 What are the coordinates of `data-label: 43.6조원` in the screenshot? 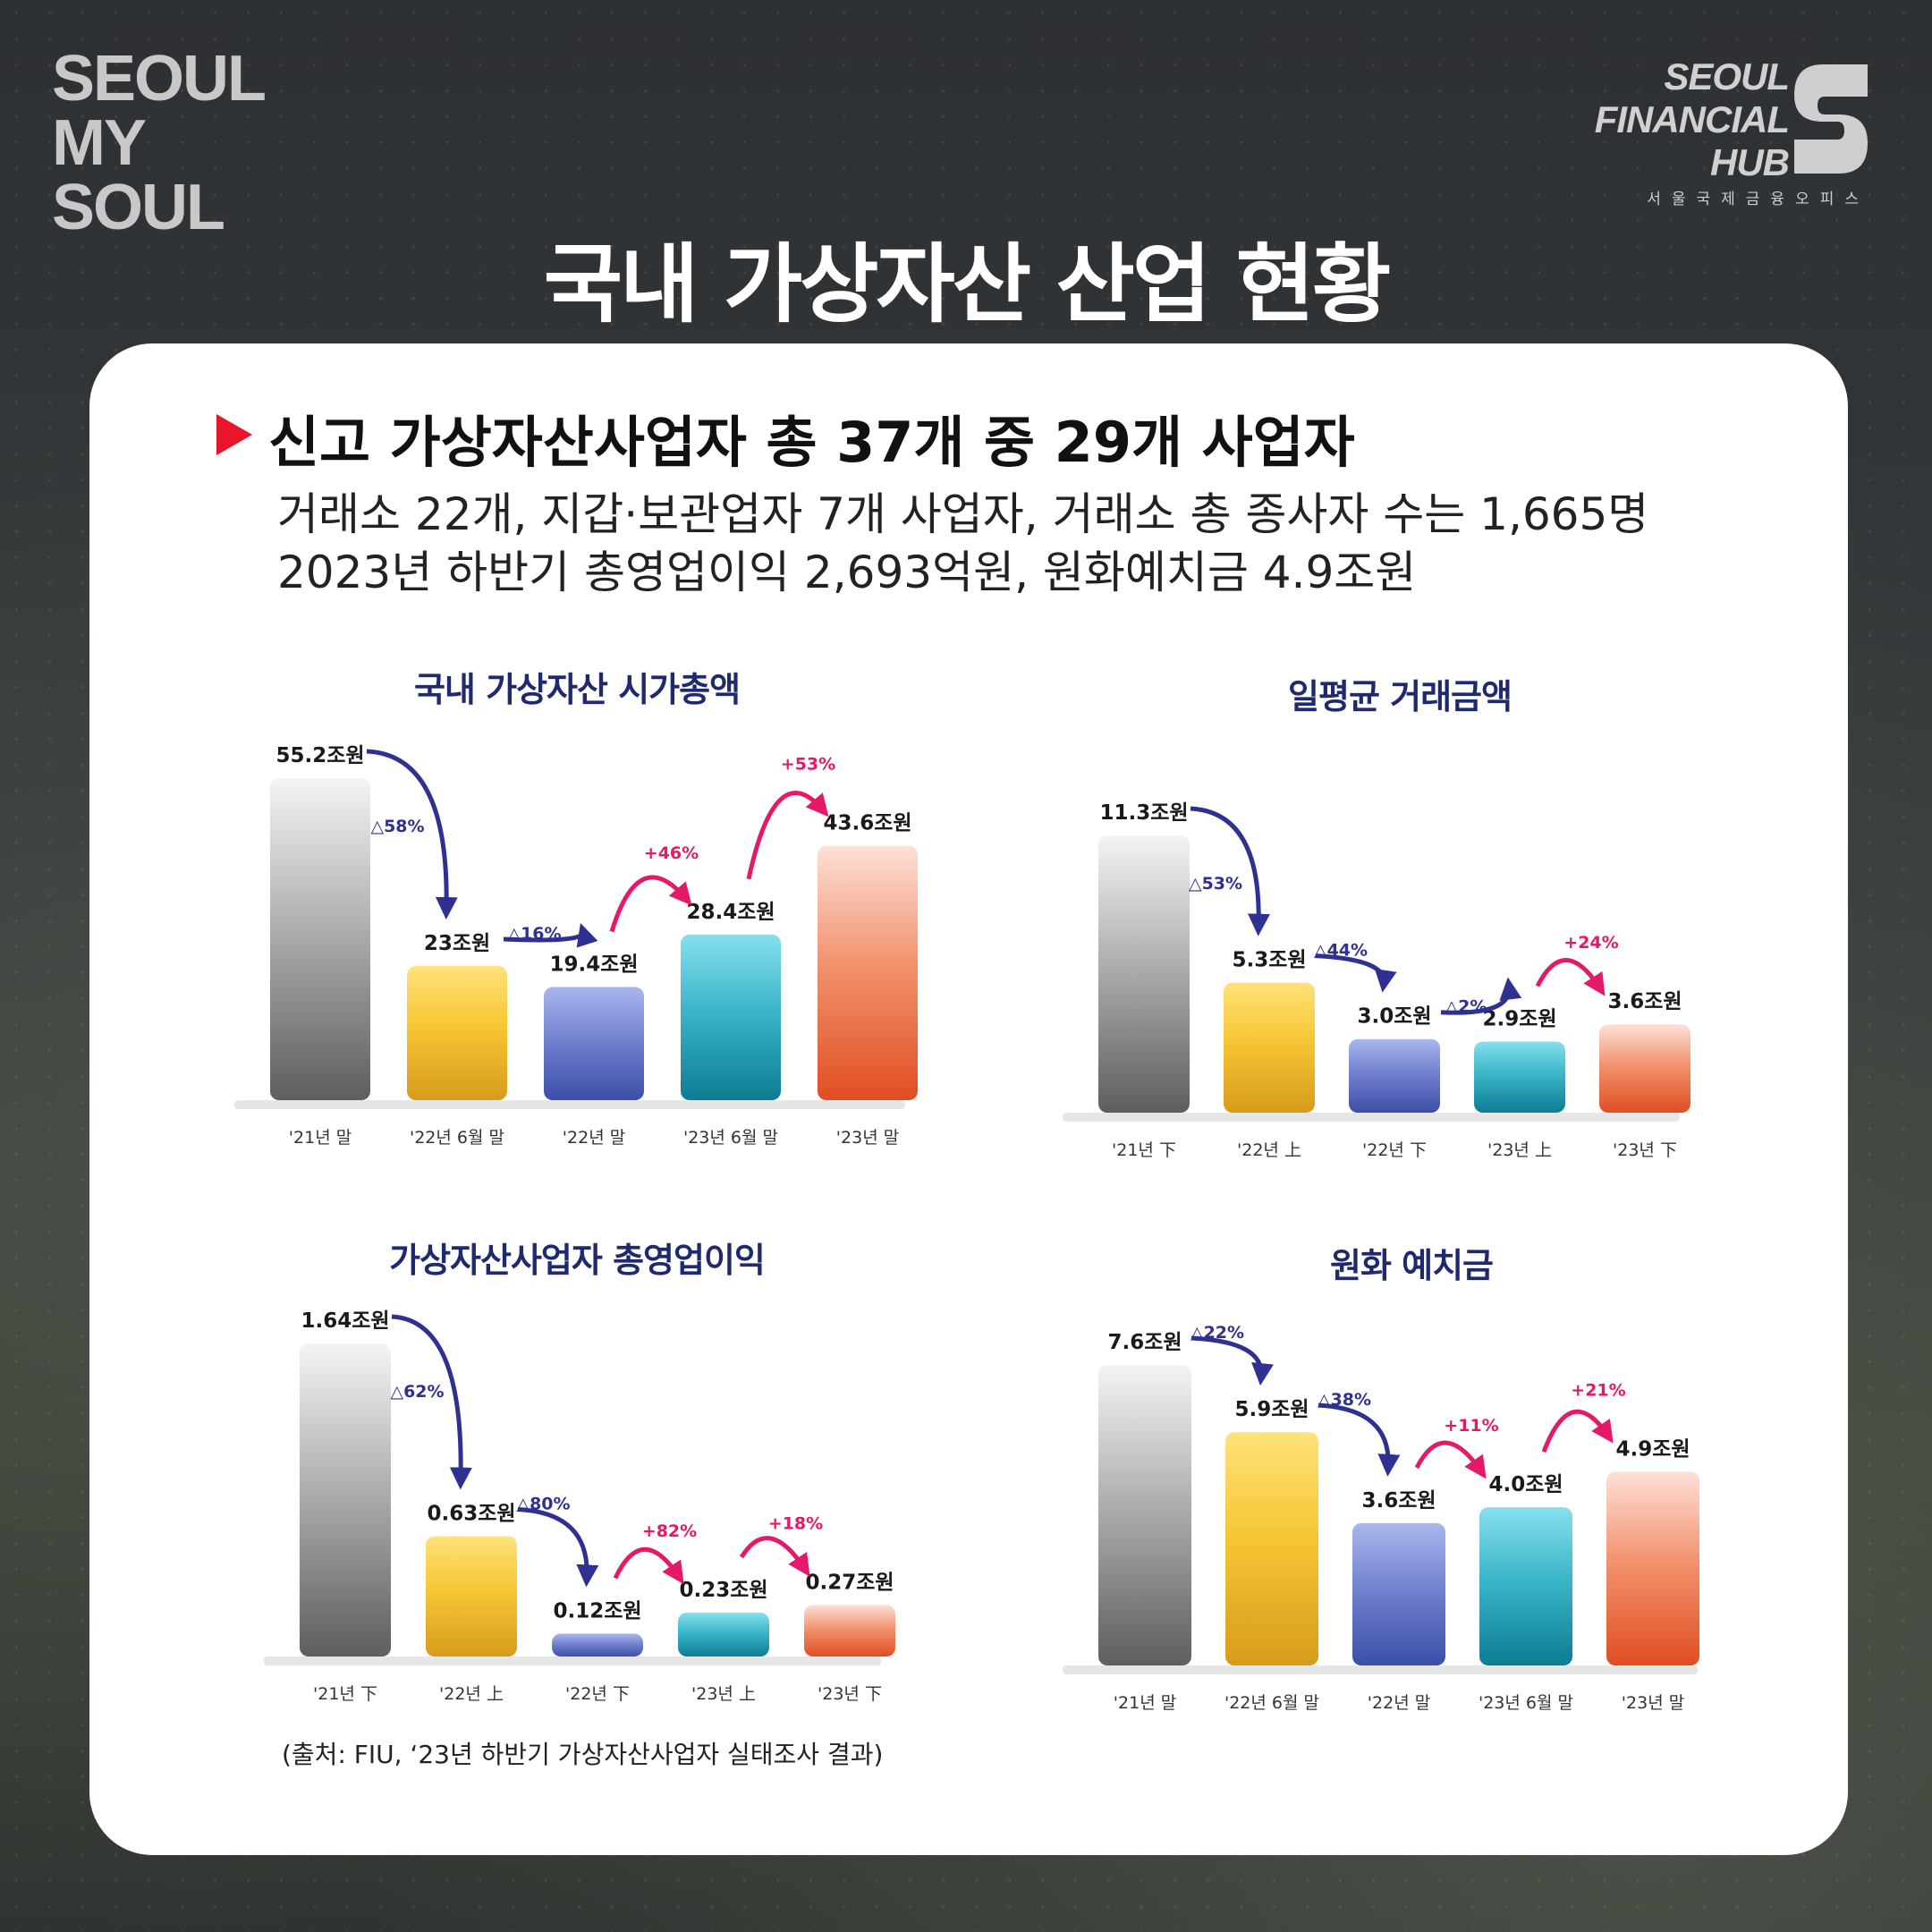 It's located at (867, 823).